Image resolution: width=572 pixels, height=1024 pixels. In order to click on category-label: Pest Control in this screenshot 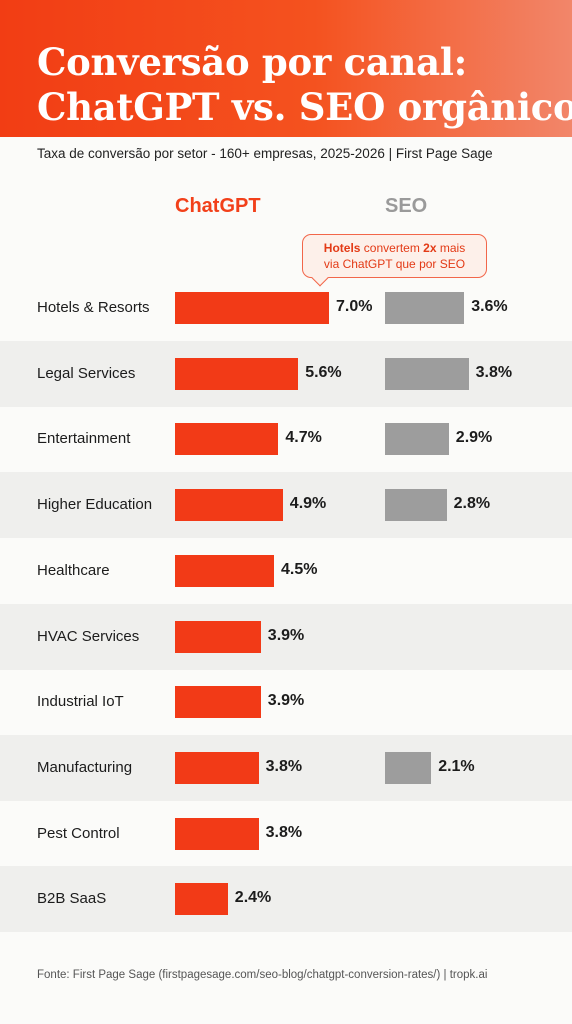, I will do `click(78, 833)`.